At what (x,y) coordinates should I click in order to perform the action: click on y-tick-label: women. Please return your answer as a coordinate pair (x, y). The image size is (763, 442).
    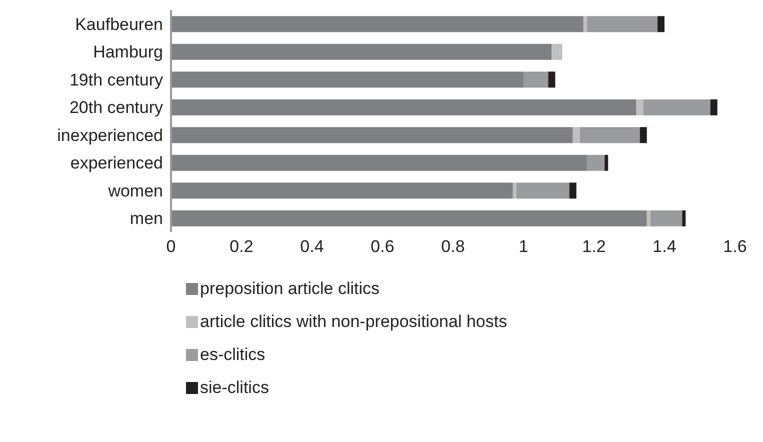
    Looking at the image, I should click on (135, 190).